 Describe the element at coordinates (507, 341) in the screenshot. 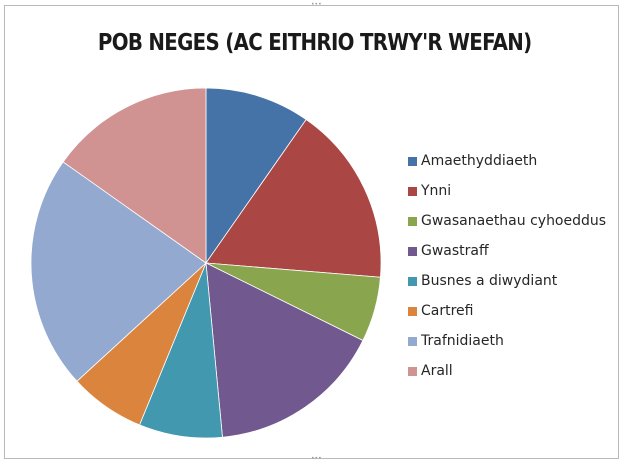

I see `legend-item: Trafnidiaeth` at that location.